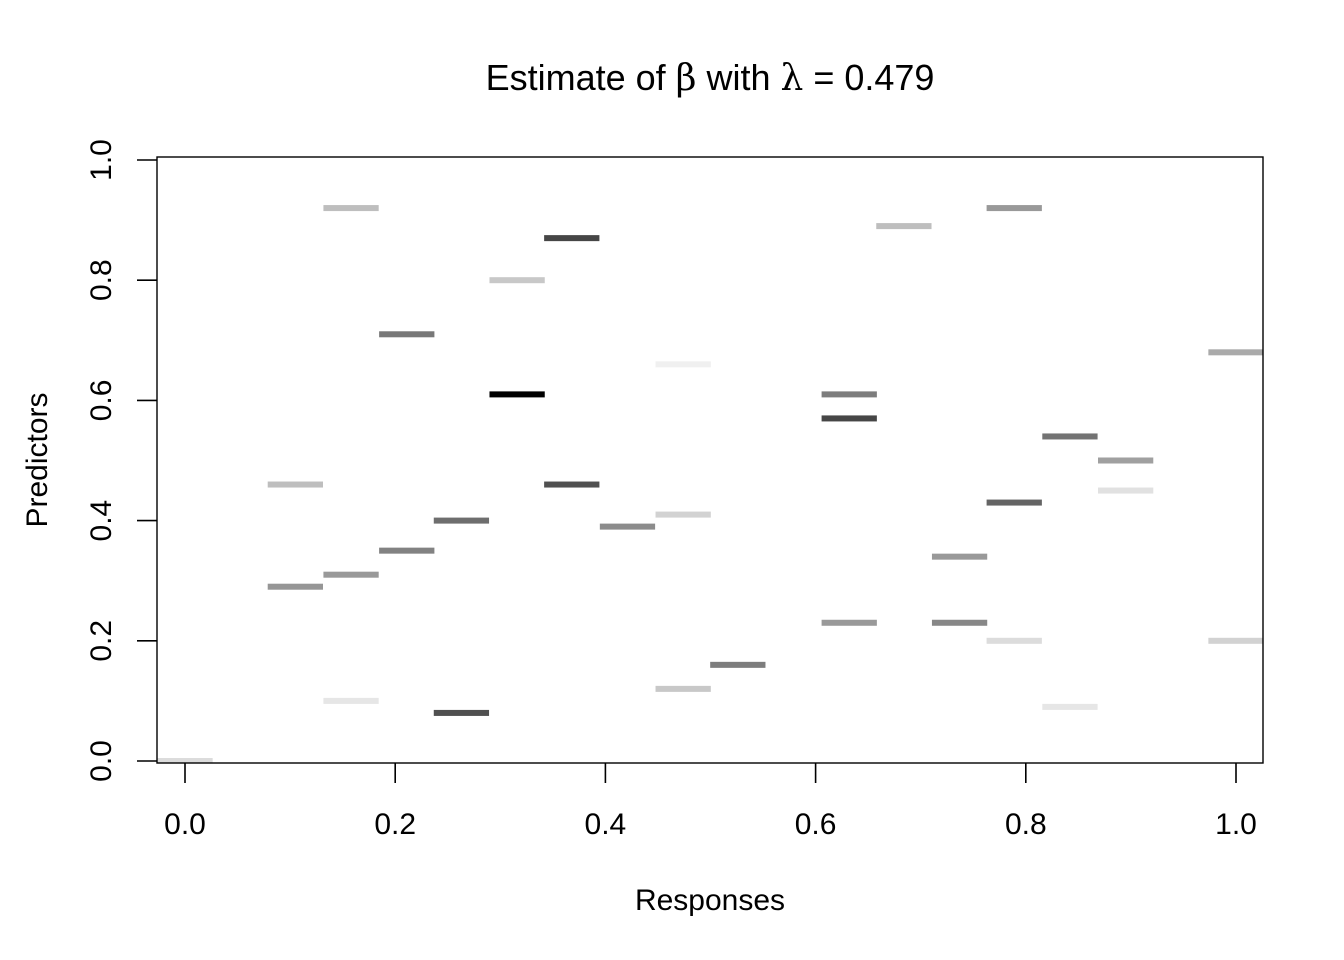 The width and height of the screenshot is (1344, 960). I want to click on x-tick-label-4: 0.8, so click(1026, 824).